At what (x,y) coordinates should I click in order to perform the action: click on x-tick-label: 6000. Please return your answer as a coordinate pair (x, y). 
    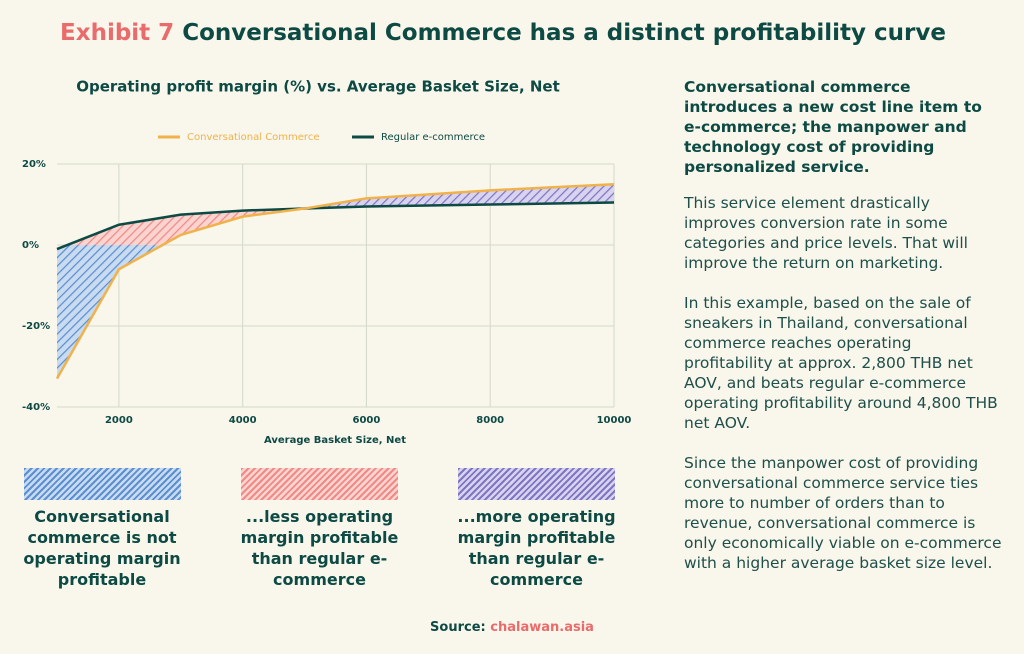
    Looking at the image, I should click on (367, 420).